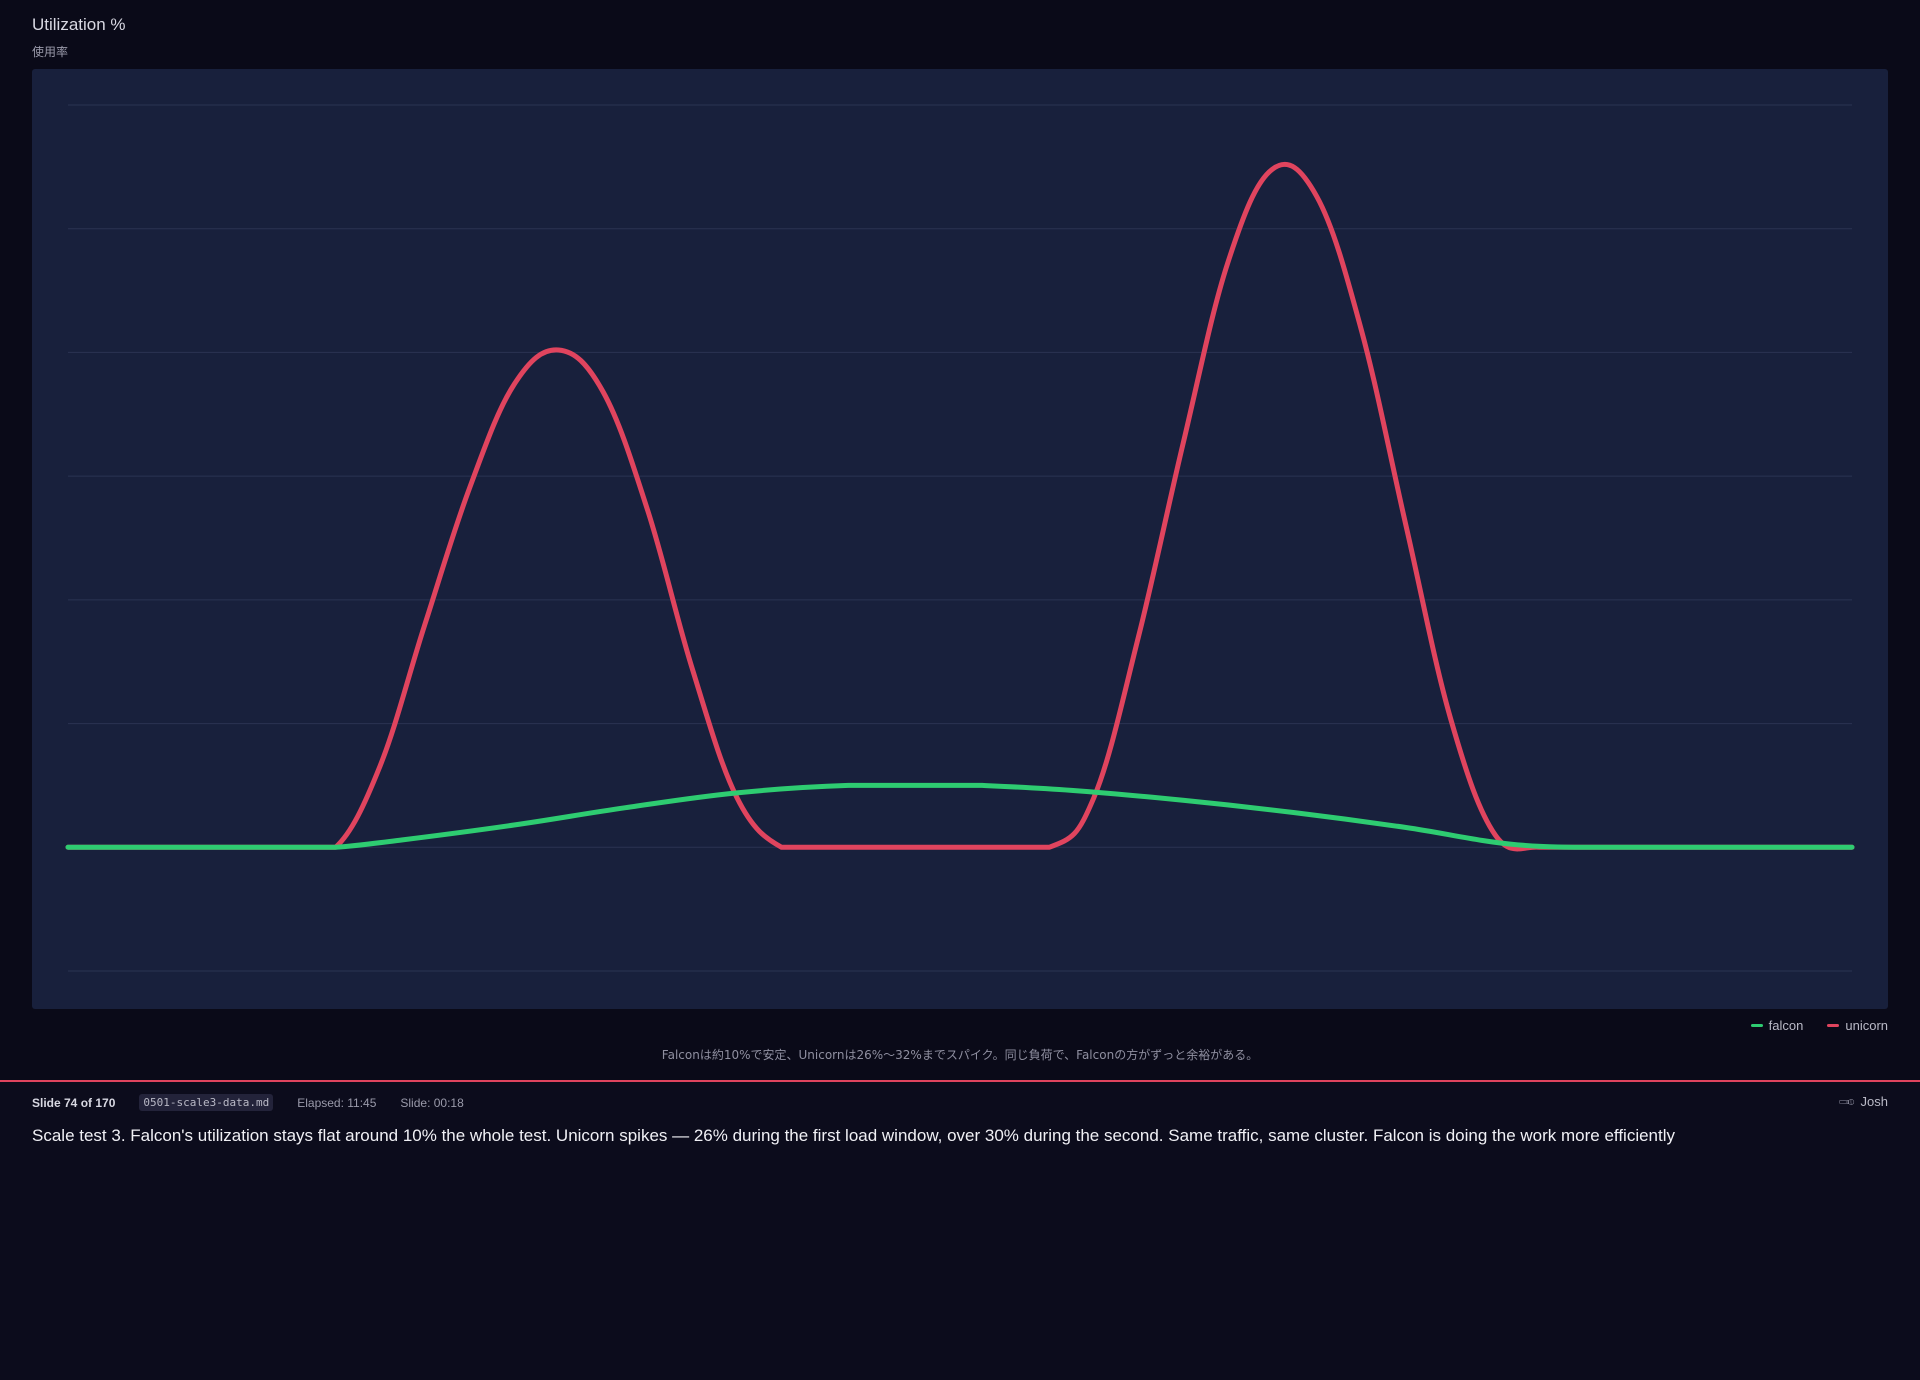  I want to click on chart-subtitle: 使用率, so click(50, 52).